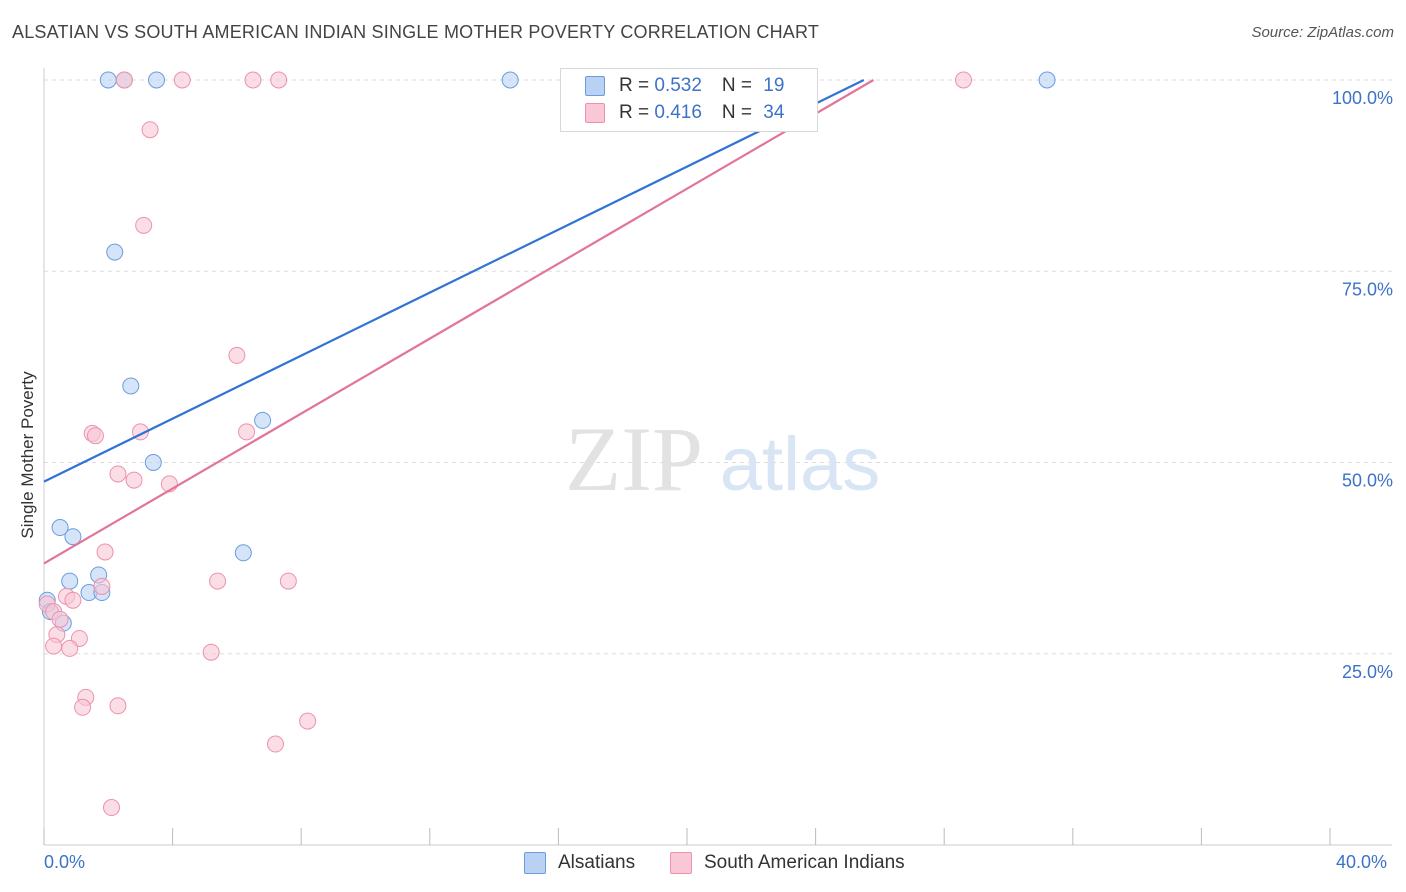 The image size is (1406, 892). Describe the element at coordinates (634, 459) in the screenshot. I see `watermark-zip: ZIP` at that location.